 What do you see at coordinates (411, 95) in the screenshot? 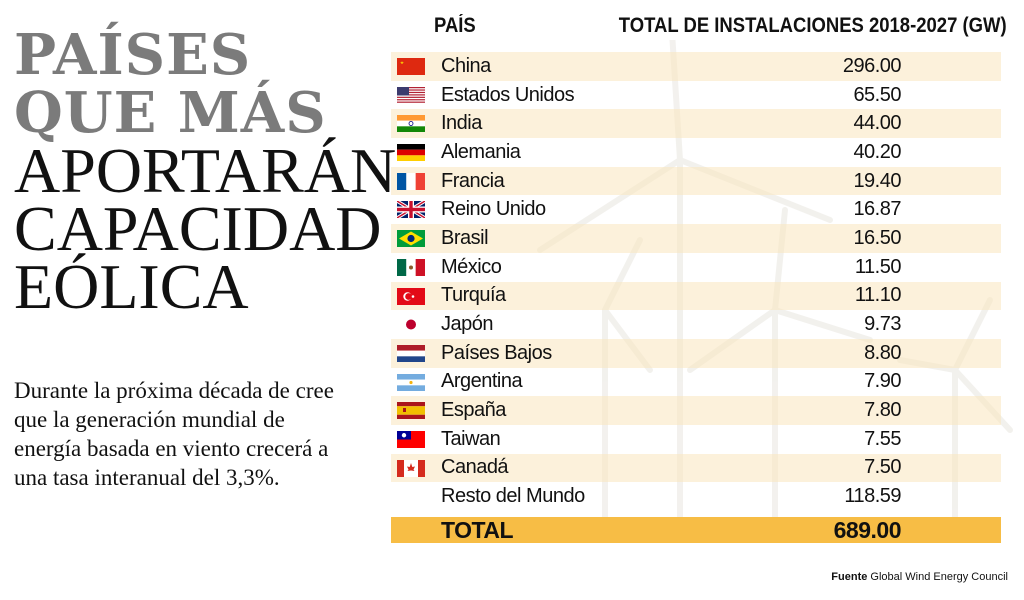
I see `usa-flag-icon` at bounding box center [411, 95].